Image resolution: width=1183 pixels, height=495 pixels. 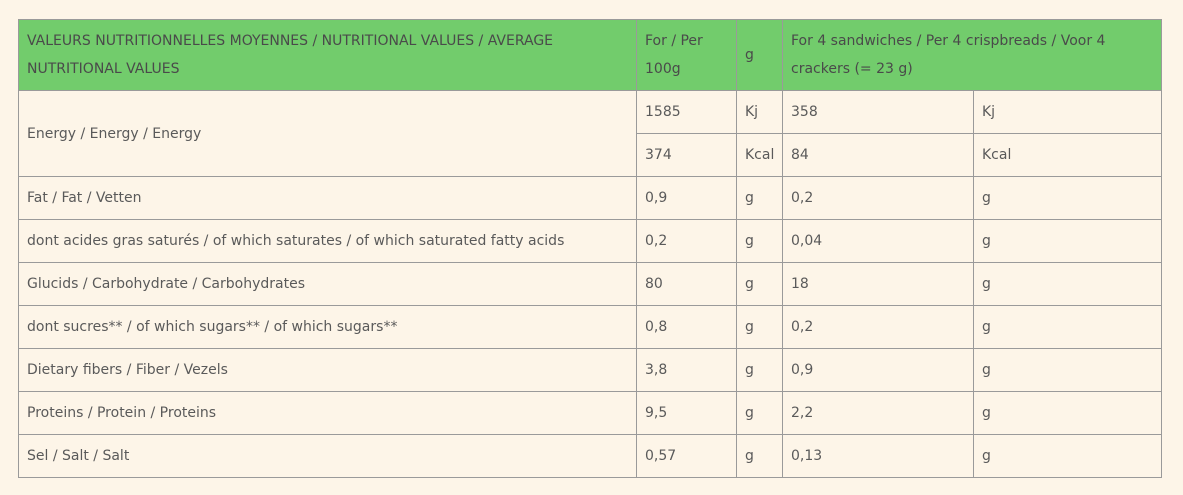 I want to click on table-row: Dietary fibers / Fiber / Vezels 3,8 g 0,9 g, so click(x=590, y=370).